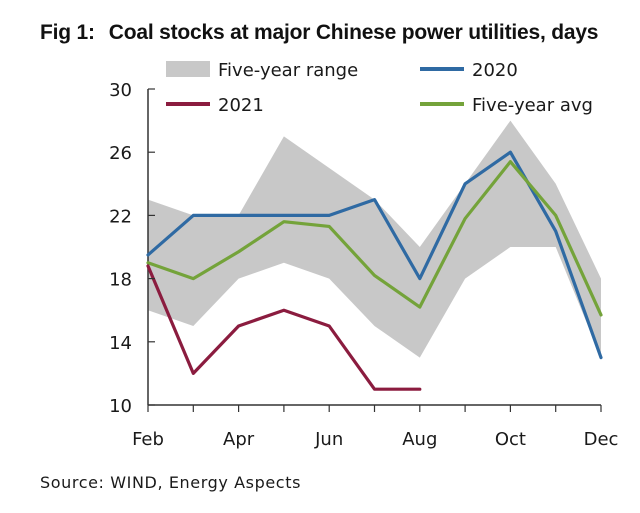  What do you see at coordinates (328, 439) in the screenshot?
I see `x-tick-label: Jun` at bounding box center [328, 439].